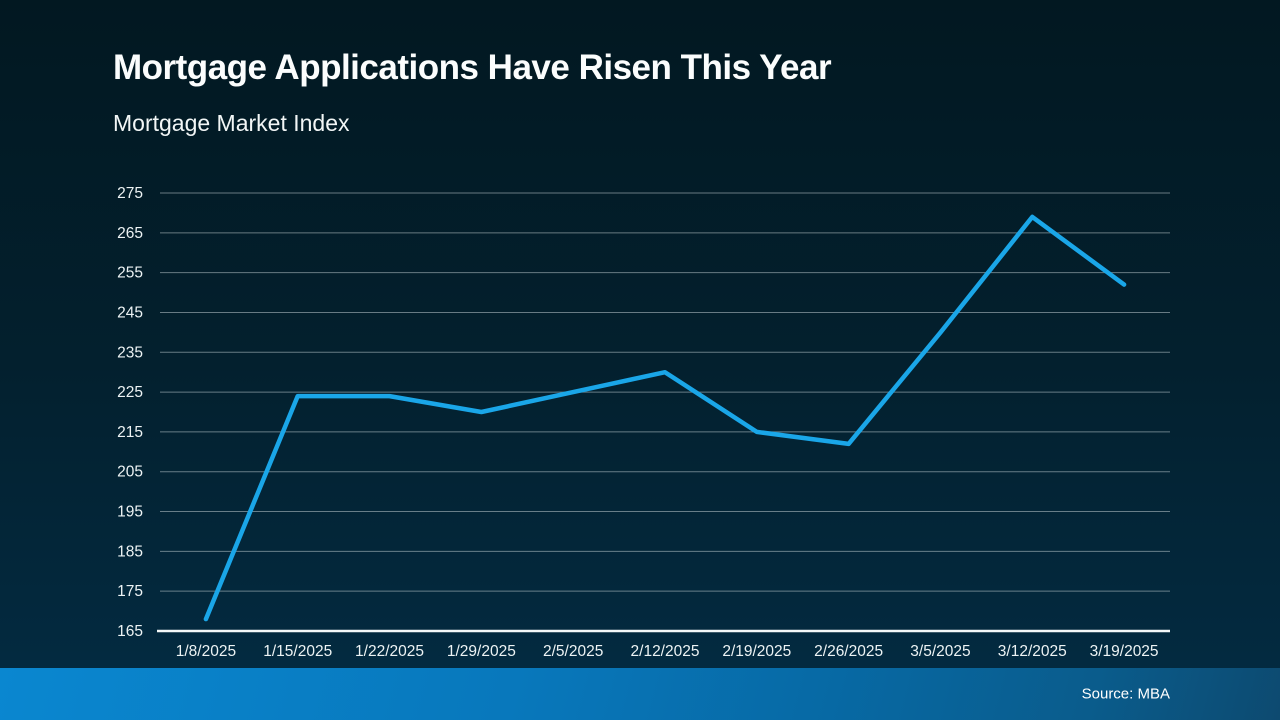 This screenshot has width=1280, height=720. Describe the element at coordinates (231, 123) in the screenshot. I see `chart-subtitle: Mortgage Market Index` at that location.